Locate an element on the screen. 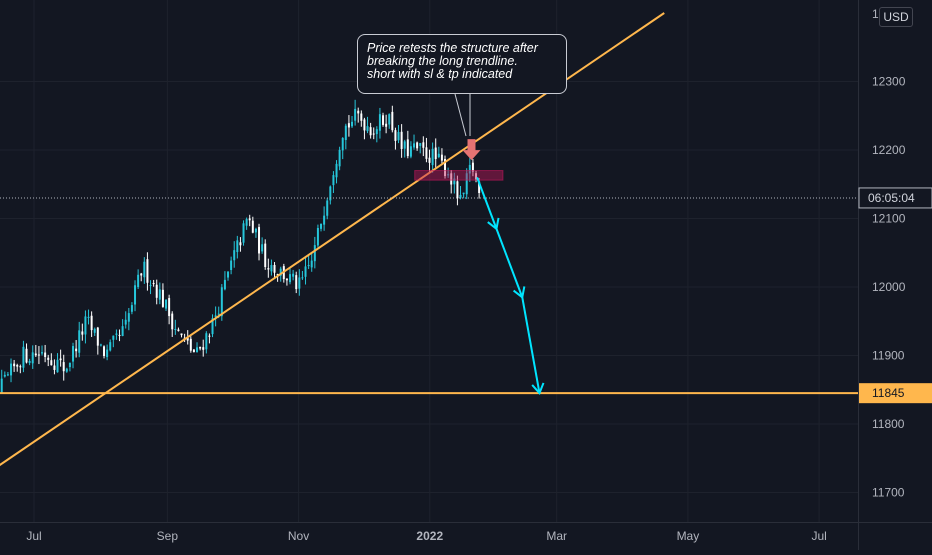  currency-badge: USD is located at coordinates (896, 17).